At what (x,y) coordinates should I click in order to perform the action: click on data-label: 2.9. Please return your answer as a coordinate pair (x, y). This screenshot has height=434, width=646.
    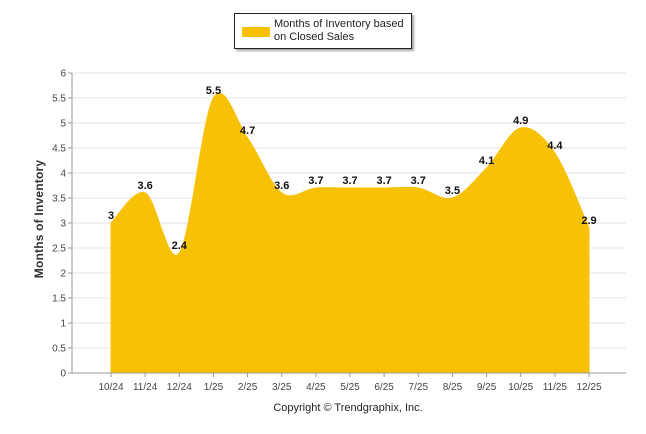
    Looking at the image, I should click on (588, 221).